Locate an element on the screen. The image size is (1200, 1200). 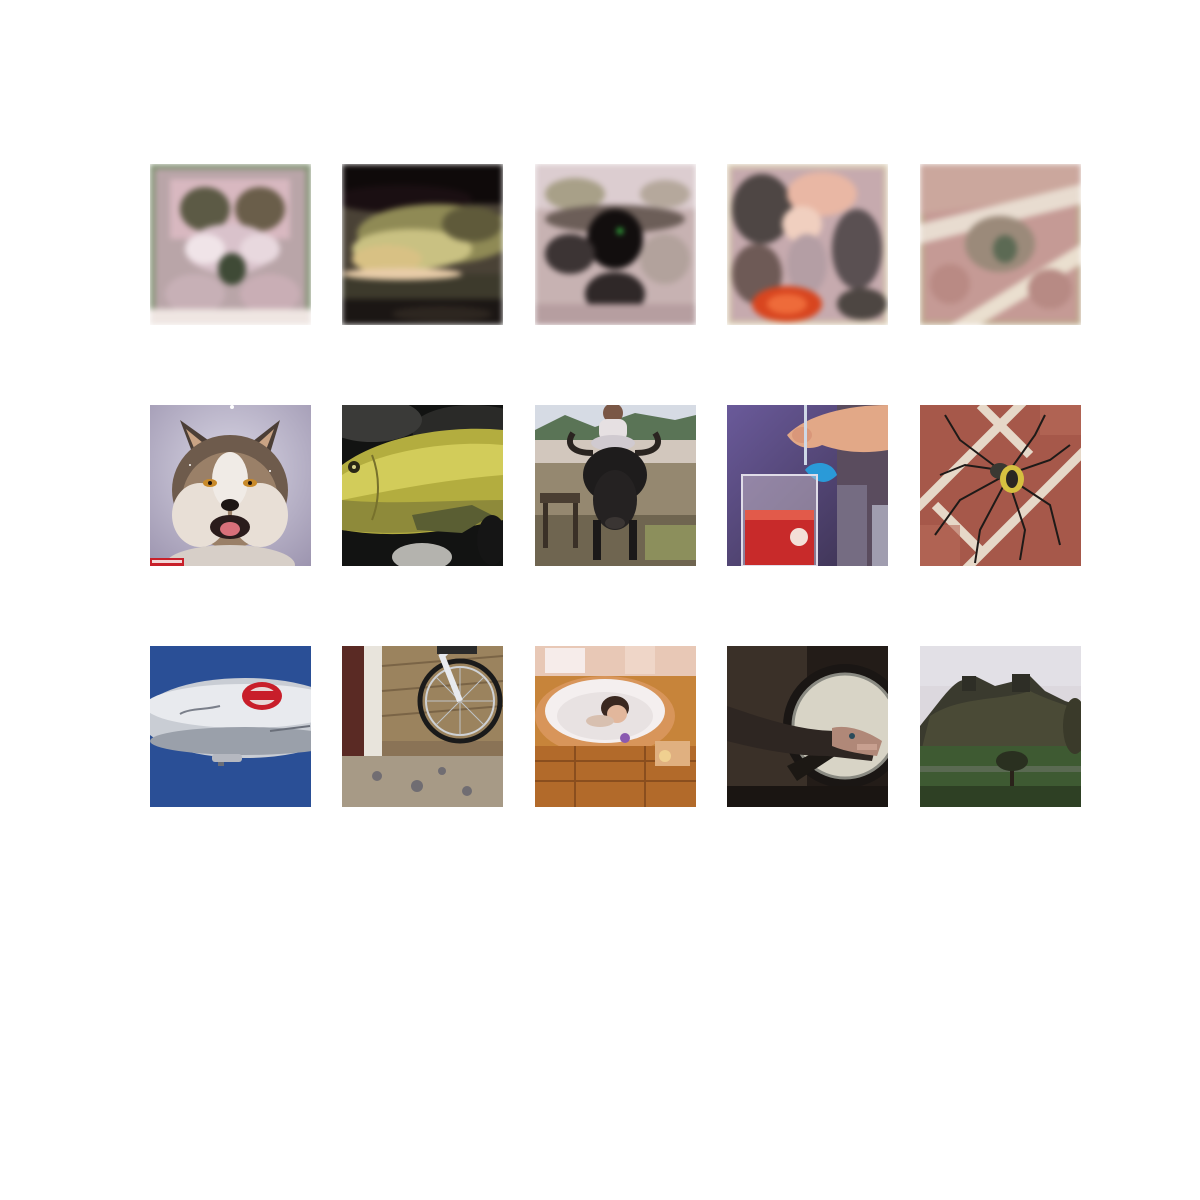
hot-tub-image is located at coordinates (615, 726).